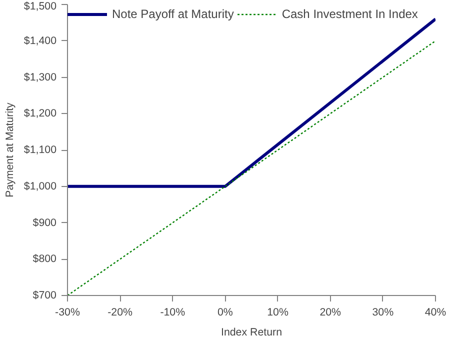  Describe the element at coordinates (435, 312) in the screenshot. I see `x-tick-label: 40%` at that location.